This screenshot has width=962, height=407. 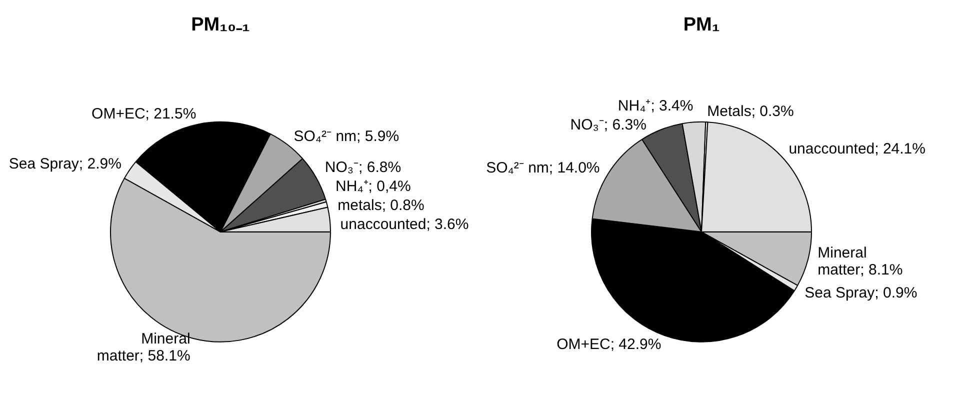 What do you see at coordinates (656, 105) in the screenshot?
I see `slice-label: NH₄⁺; 3.4%` at bounding box center [656, 105].